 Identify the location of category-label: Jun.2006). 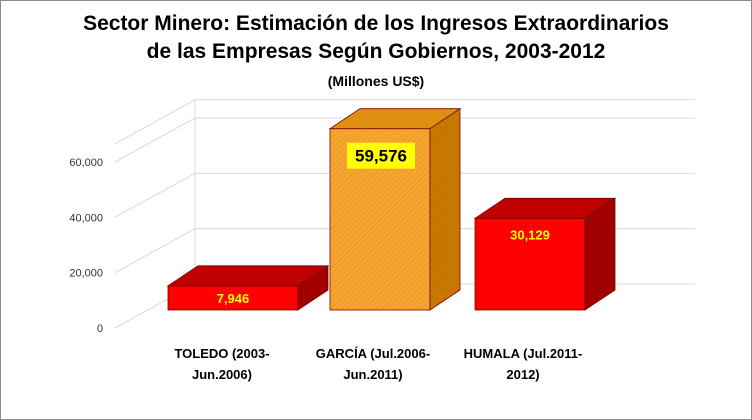
(222, 374).